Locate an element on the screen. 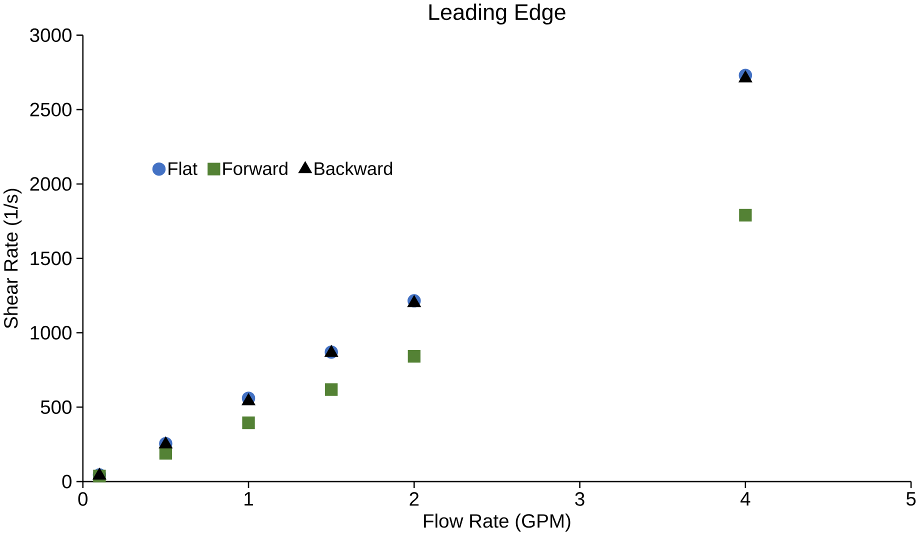  x-tick-label: 4 is located at coordinates (745, 499).